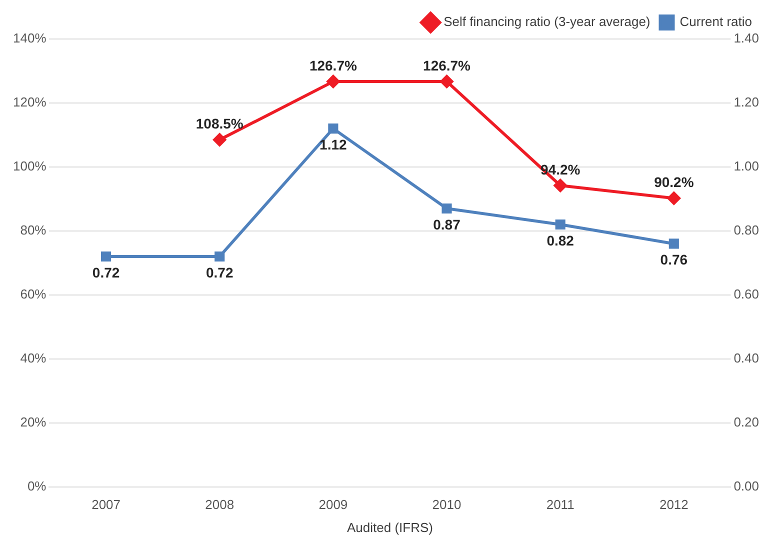 This screenshot has height=546, width=772. I want to click on y2-tick-label: 0.60, so click(747, 294).